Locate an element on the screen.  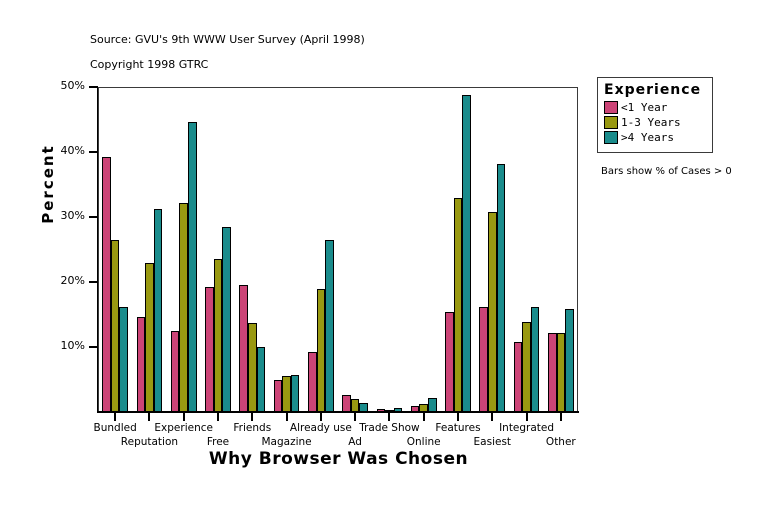
x-axis-category-label: Magazine is located at coordinates (286, 442).